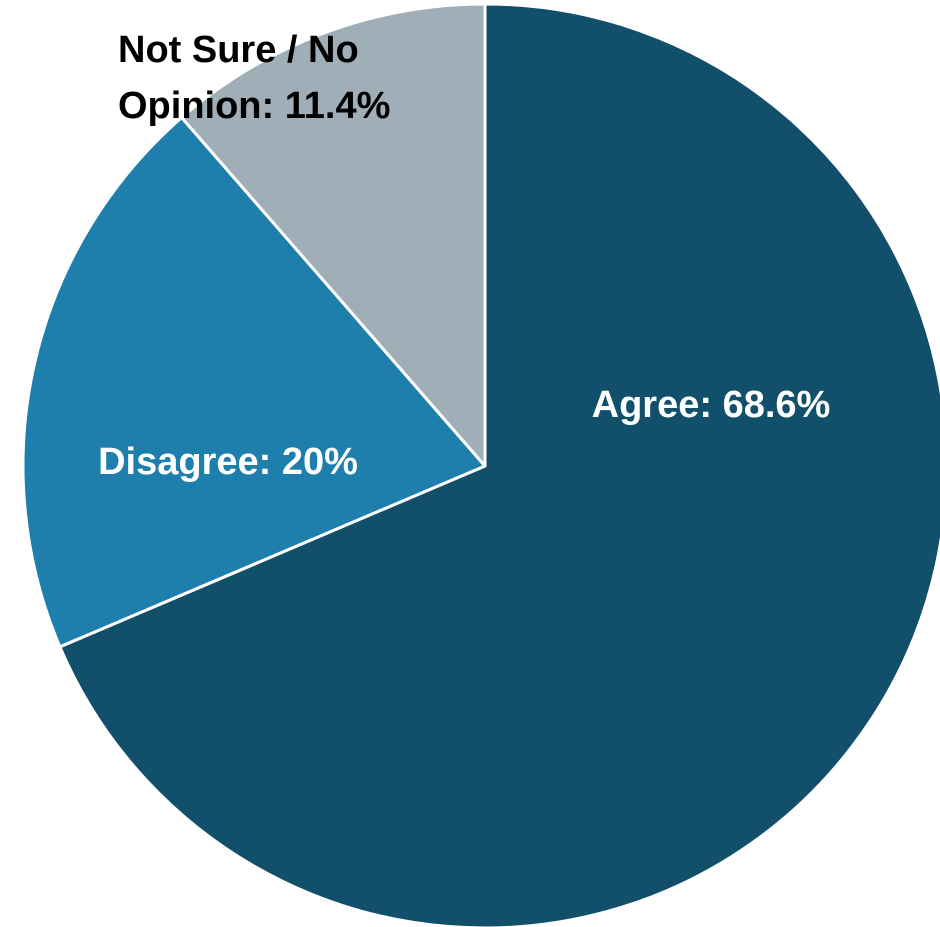 Image resolution: width=940 pixels, height=927 pixels. What do you see at coordinates (254, 78) in the screenshot?
I see `not-sure-data-label: Not Sure / No Opinion: 11.4%` at bounding box center [254, 78].